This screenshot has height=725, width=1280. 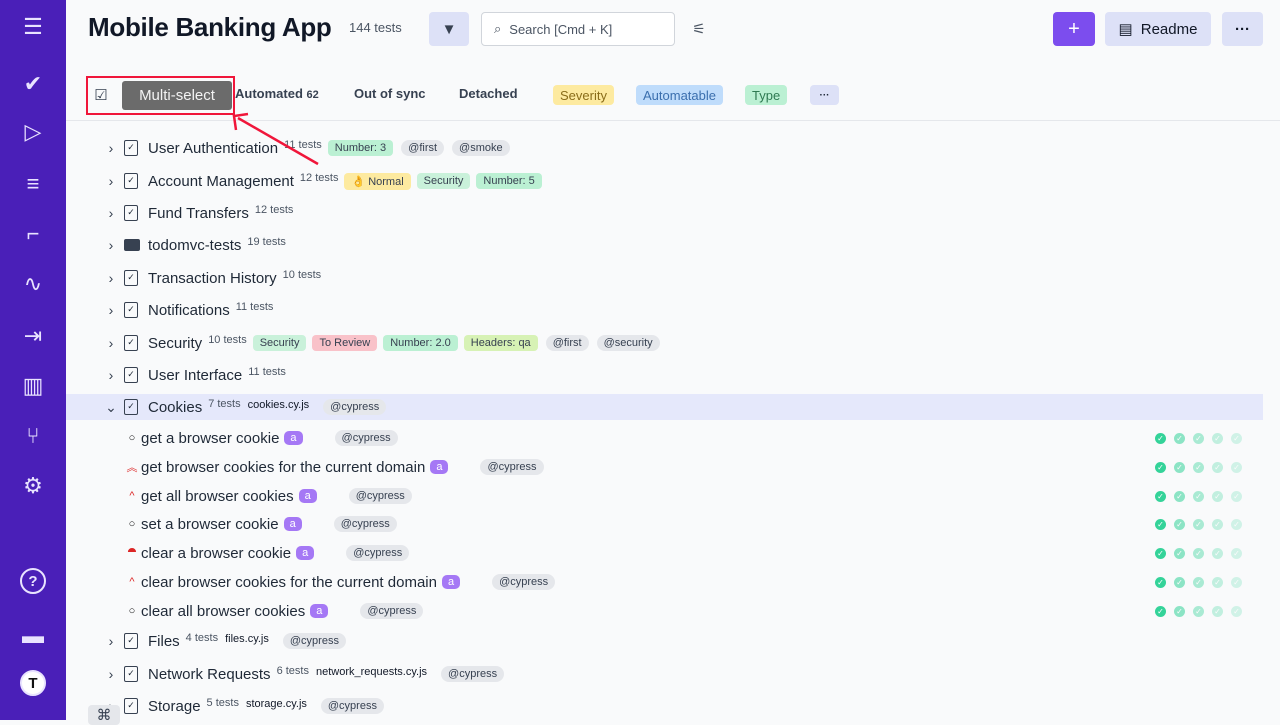 I want to click on chart-icon: ▥, so click(x=33, y=385).